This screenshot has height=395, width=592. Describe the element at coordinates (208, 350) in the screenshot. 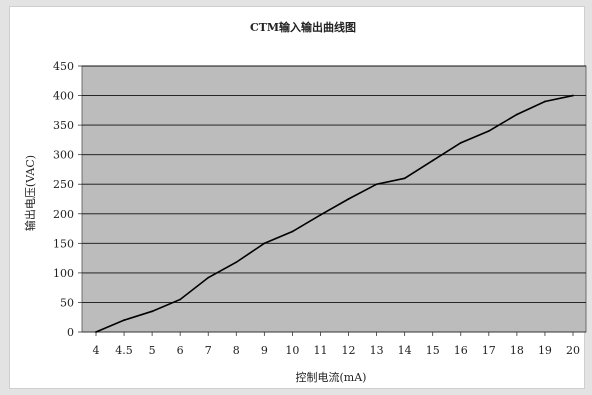

I see `x-tick-label: 7` at that location.